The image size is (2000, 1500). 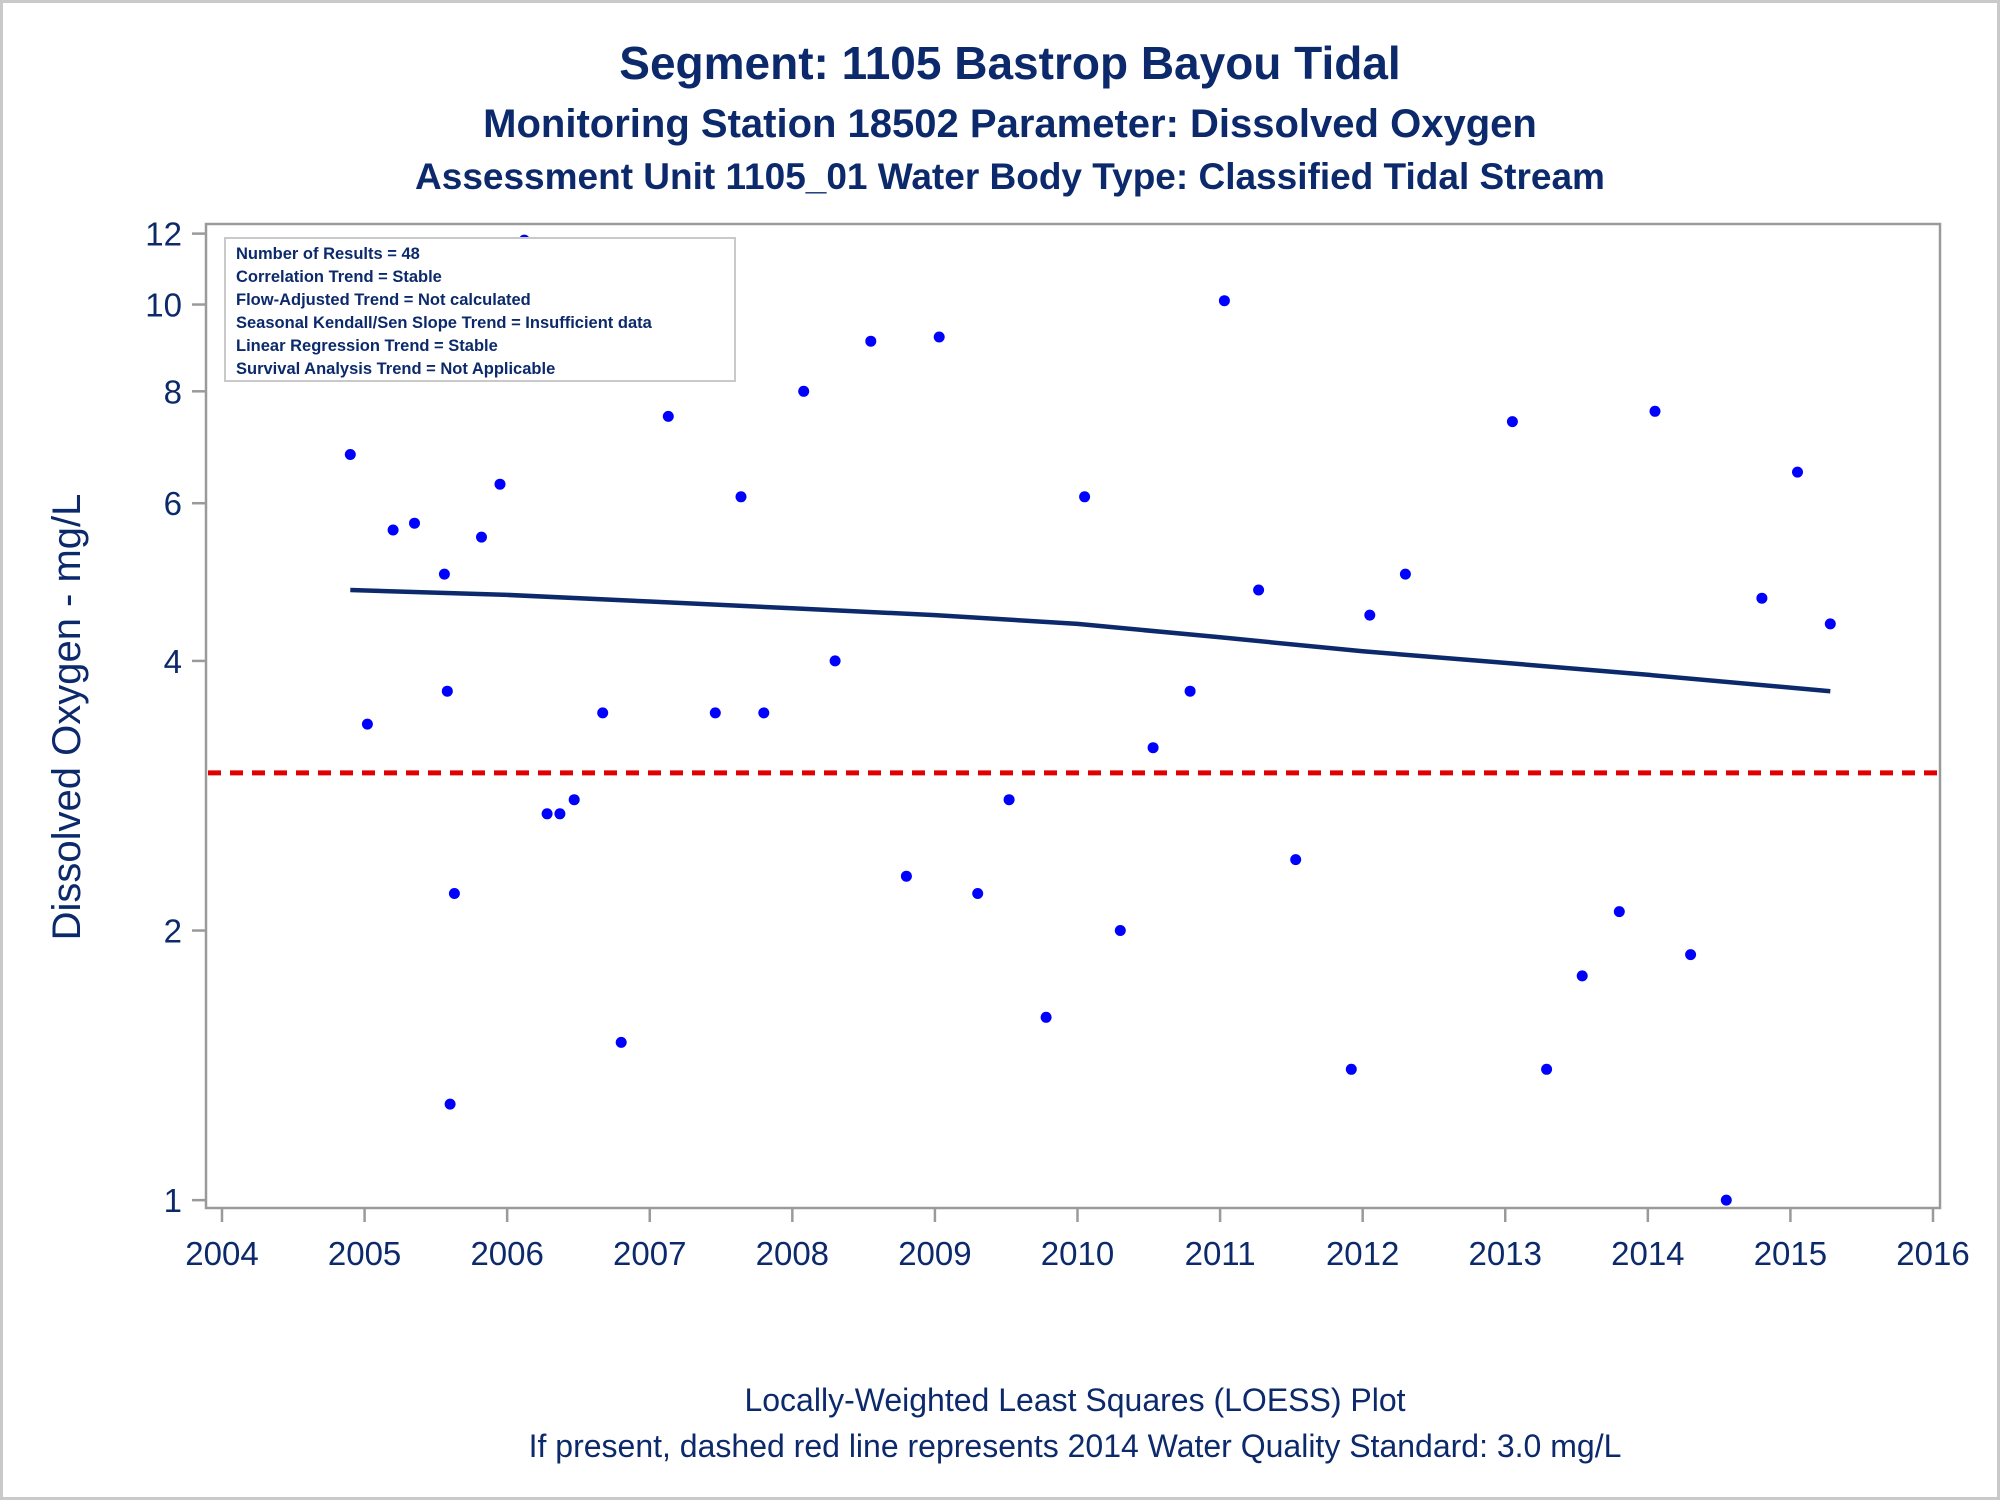 I want to click on info-line: Survival Analysis Trend = Not Applicable, so click(x=395, y=369).